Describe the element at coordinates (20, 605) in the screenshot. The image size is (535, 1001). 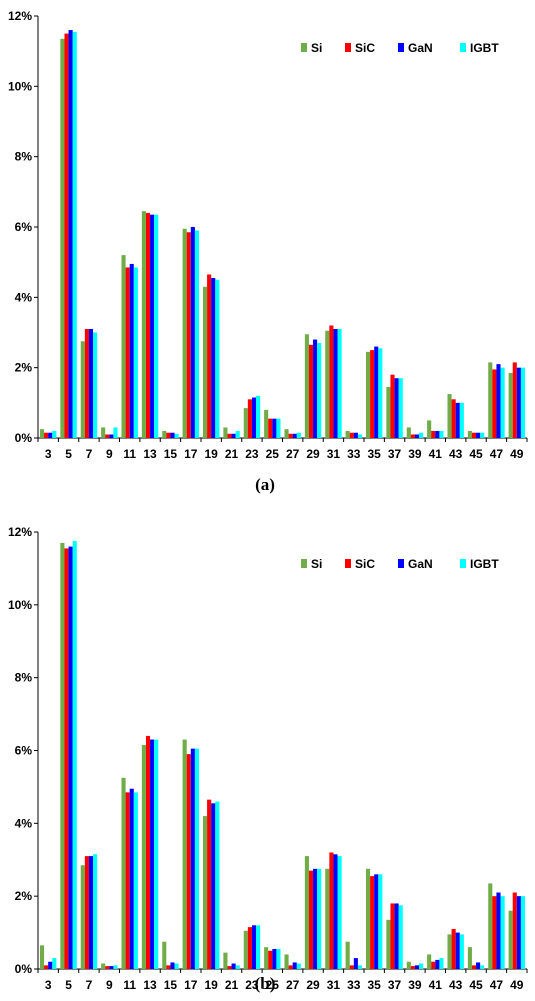
I see `y-tick-label: 10%` at that location.